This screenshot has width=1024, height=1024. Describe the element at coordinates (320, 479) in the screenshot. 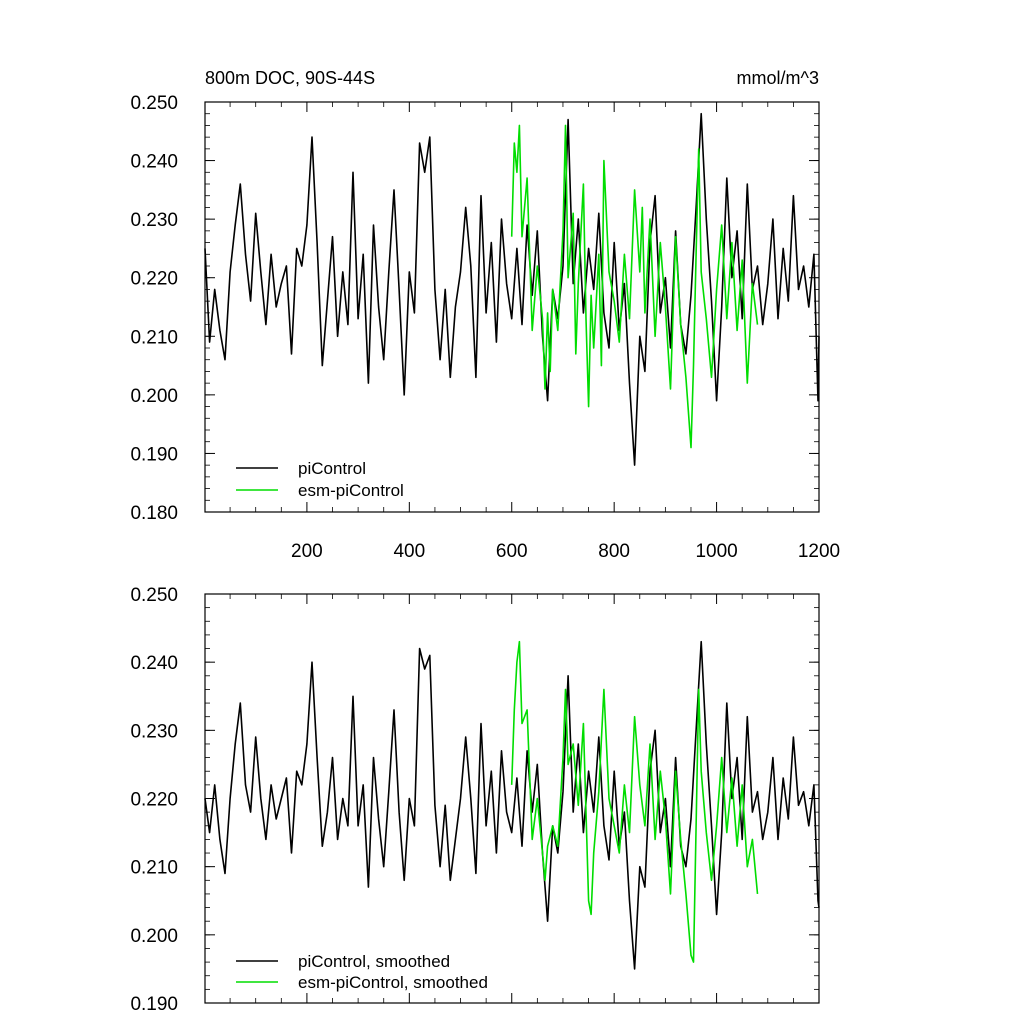

I see `top-legend: piControl esm-piControl` at that location.